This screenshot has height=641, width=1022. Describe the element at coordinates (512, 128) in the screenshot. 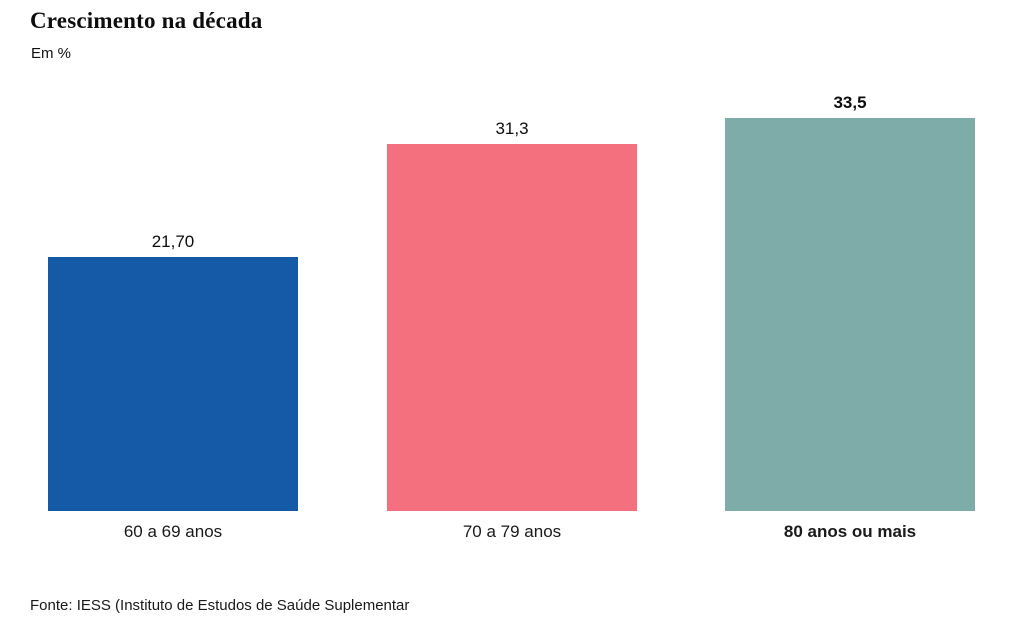

I see `bar-value-label: 31,3` at that location.